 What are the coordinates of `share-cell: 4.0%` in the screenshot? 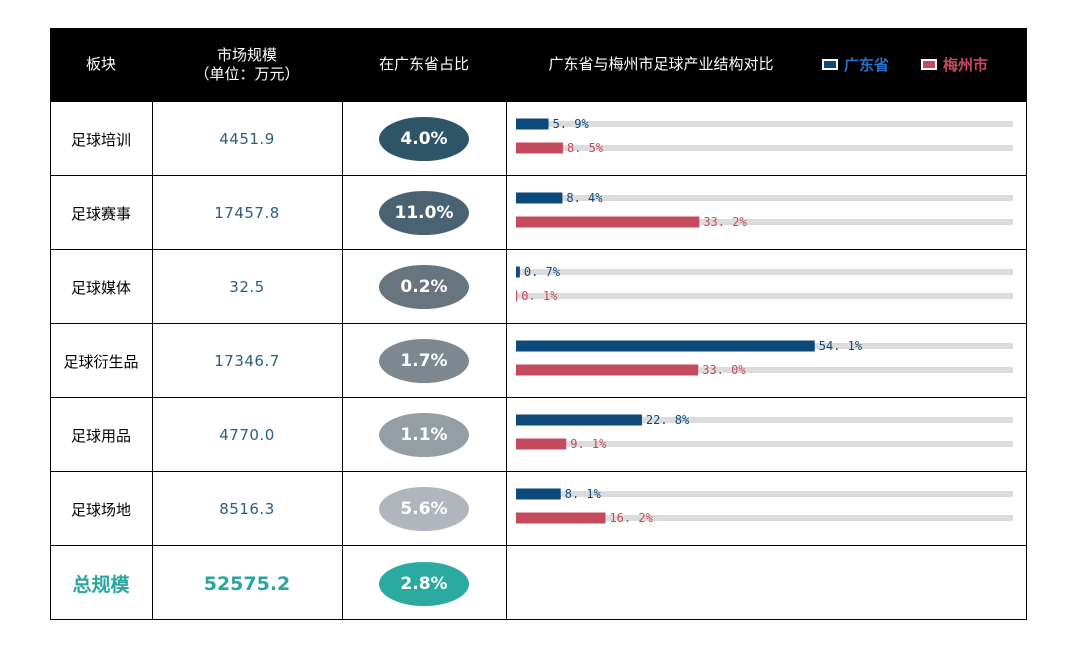 It's located at (424, 139).